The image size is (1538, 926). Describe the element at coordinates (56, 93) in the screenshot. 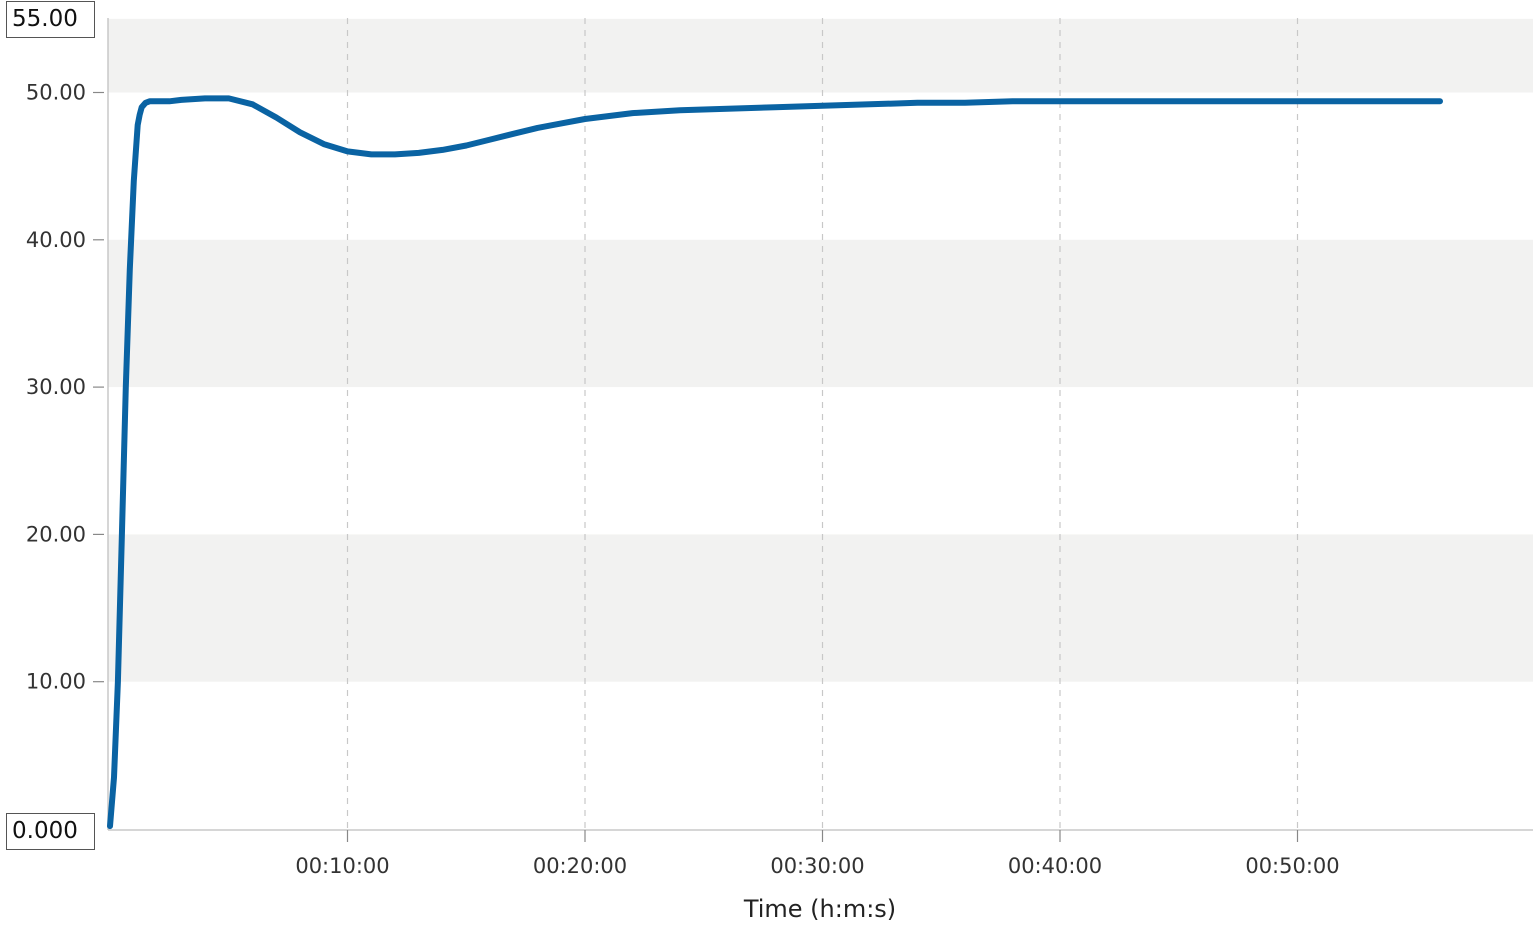

I see `y-tick-label: 50.00` at that location.